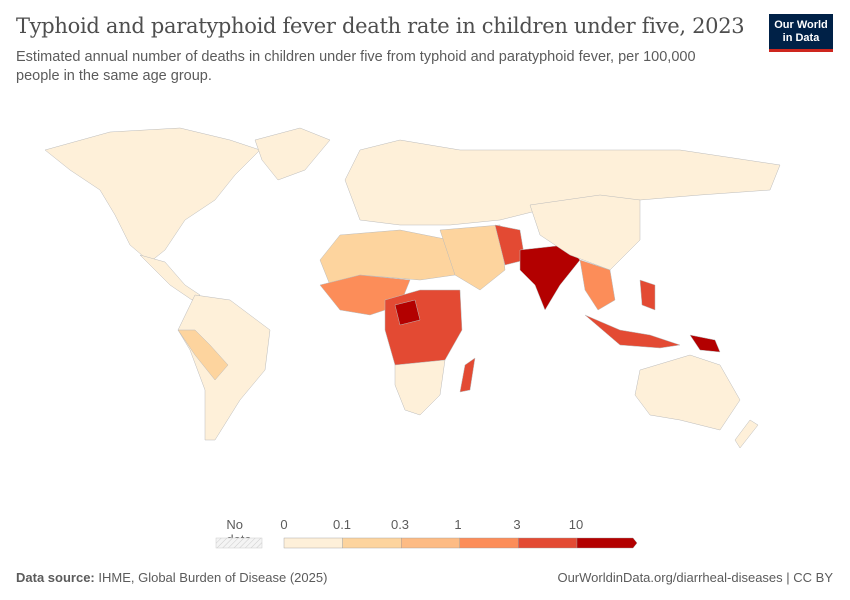 This screenshot has width=850, height=600. I want to click on legend-tick-0: 0, so click(284, 524).